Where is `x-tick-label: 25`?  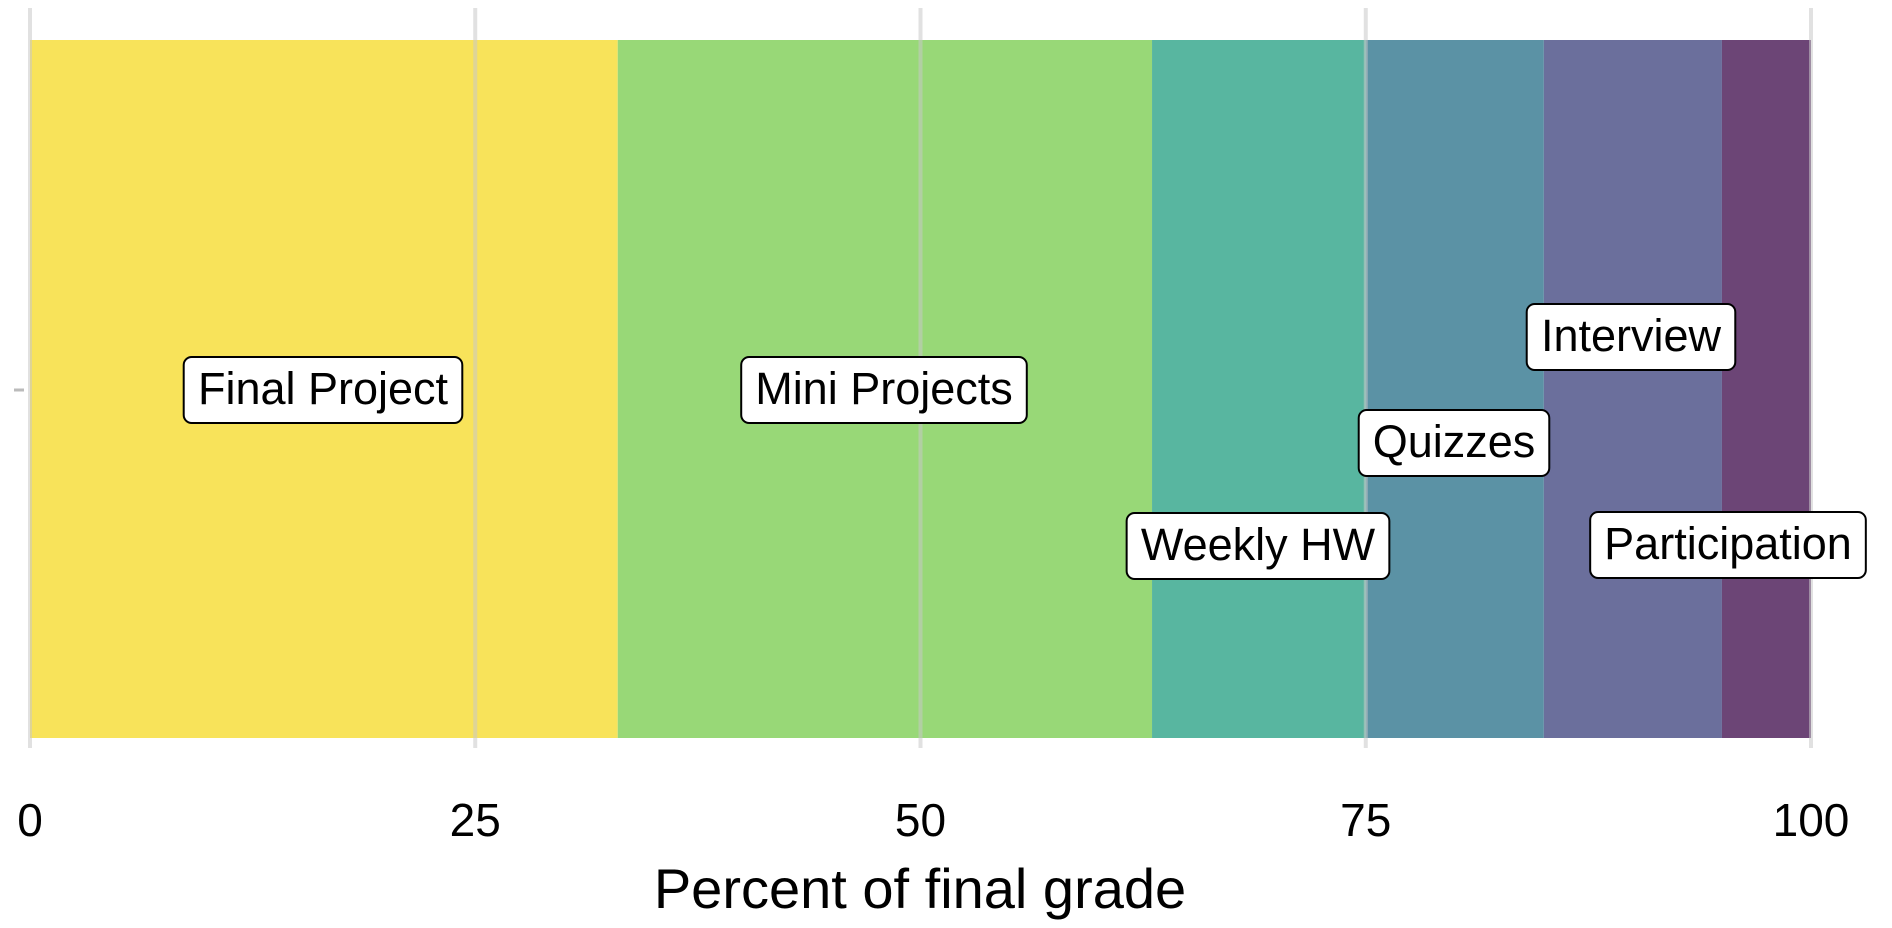
x-tick-label: 25 is located at coordinates (475, 820).